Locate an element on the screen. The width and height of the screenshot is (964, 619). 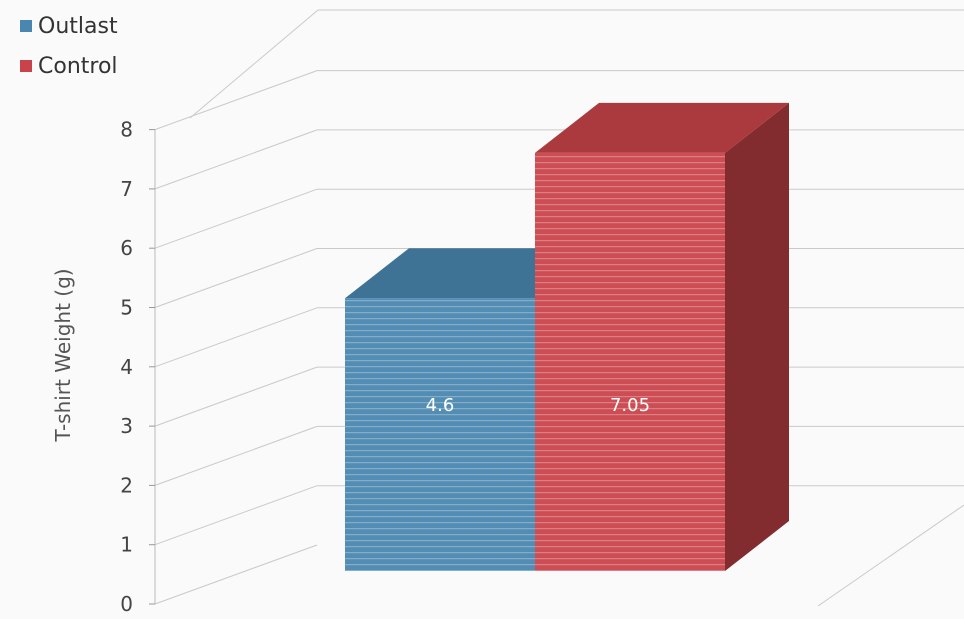
gridline-floor-right is located at coordinates (890, 555).